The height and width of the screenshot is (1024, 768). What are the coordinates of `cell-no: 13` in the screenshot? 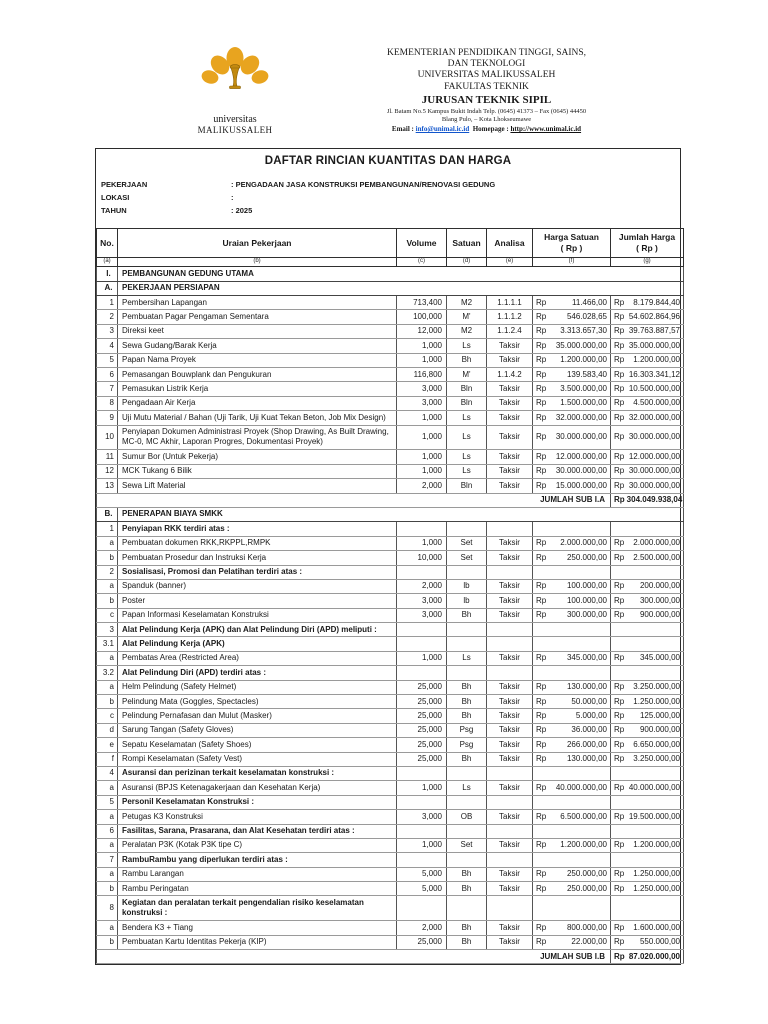 It's located at (107, 486).